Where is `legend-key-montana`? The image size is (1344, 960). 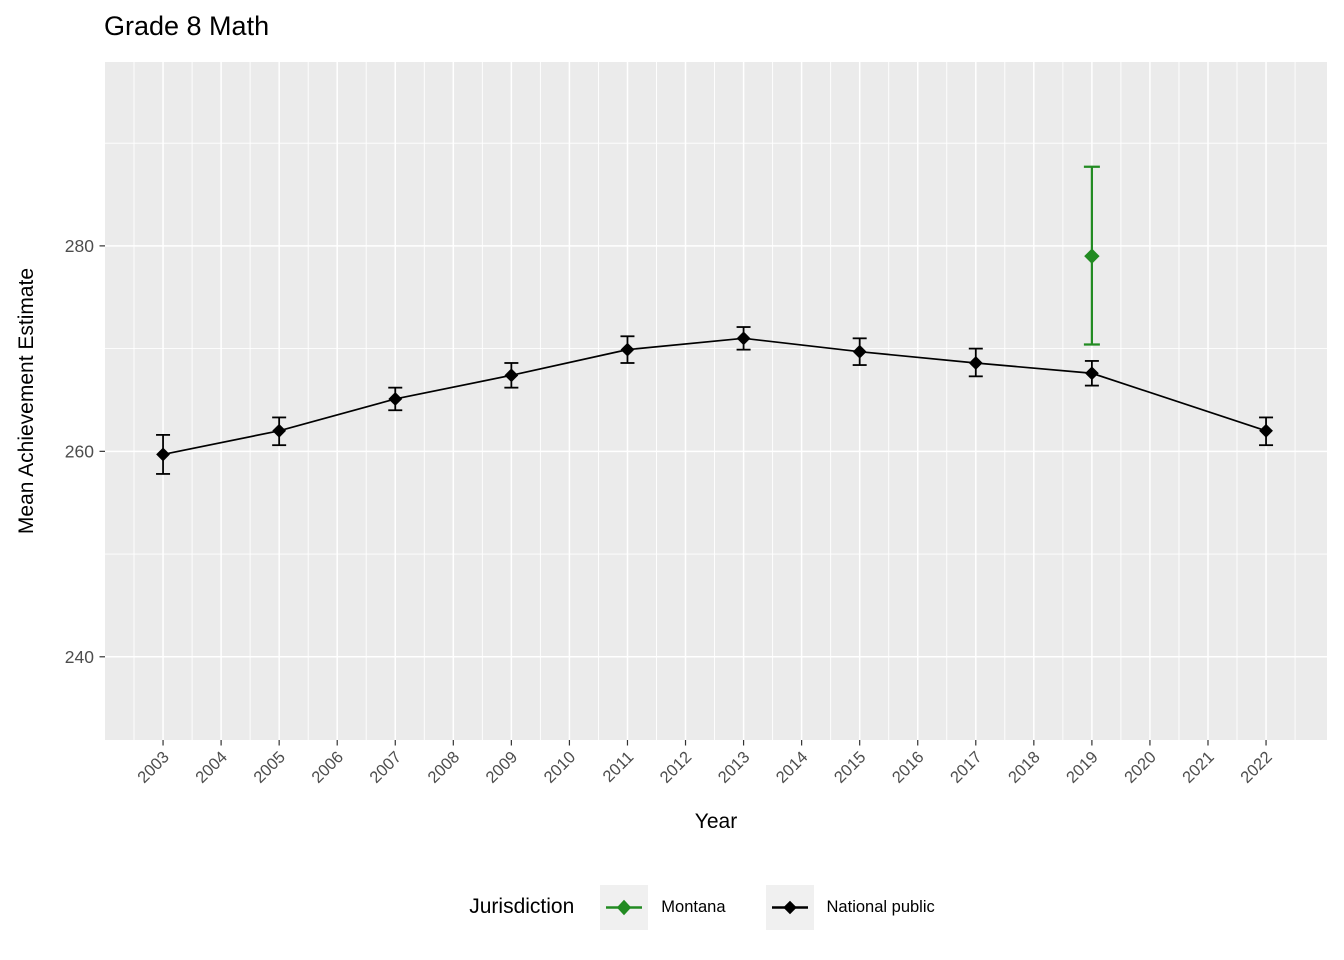
legend-key-montana is located at coordinates (624, 907).